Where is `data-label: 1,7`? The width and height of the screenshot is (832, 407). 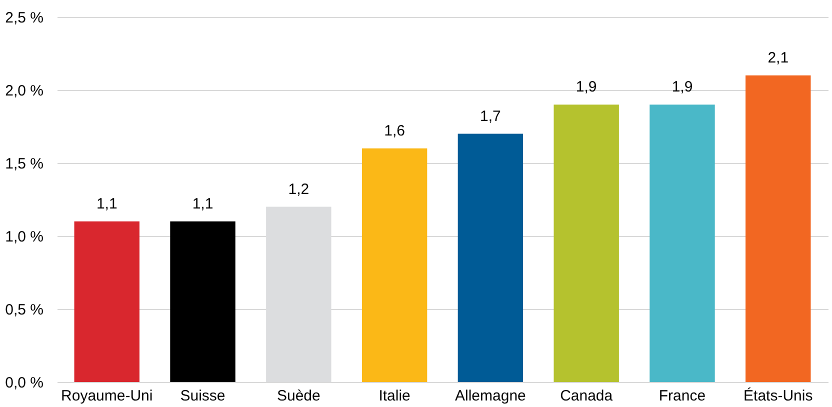
data-label: 1,7 is located at coordinates (490, 116).